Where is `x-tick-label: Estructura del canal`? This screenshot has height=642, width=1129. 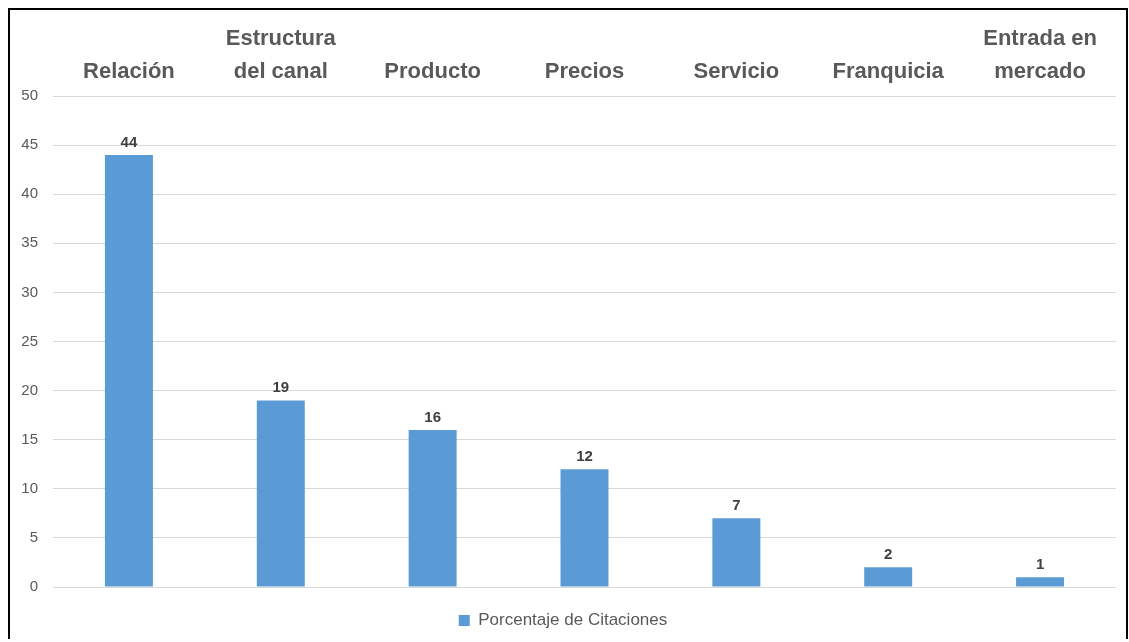
x-tick-label: Estructura del canal is located at coordinates (281, 53).